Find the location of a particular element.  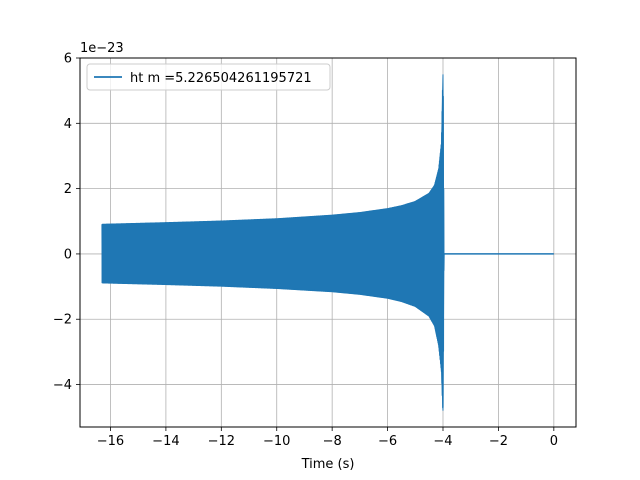

x-tick-label: −2 is located at coordinates (498, 441).